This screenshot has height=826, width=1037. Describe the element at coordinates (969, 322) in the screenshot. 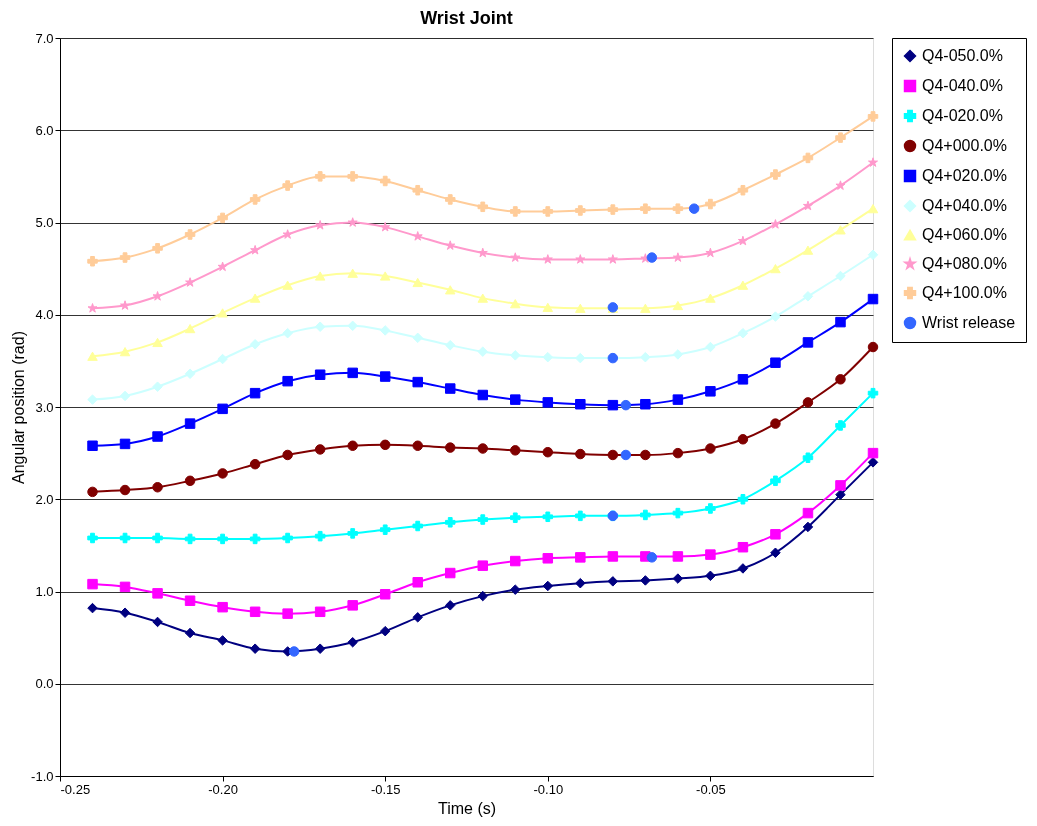

I see `legend-label: Wrist release` at that location.